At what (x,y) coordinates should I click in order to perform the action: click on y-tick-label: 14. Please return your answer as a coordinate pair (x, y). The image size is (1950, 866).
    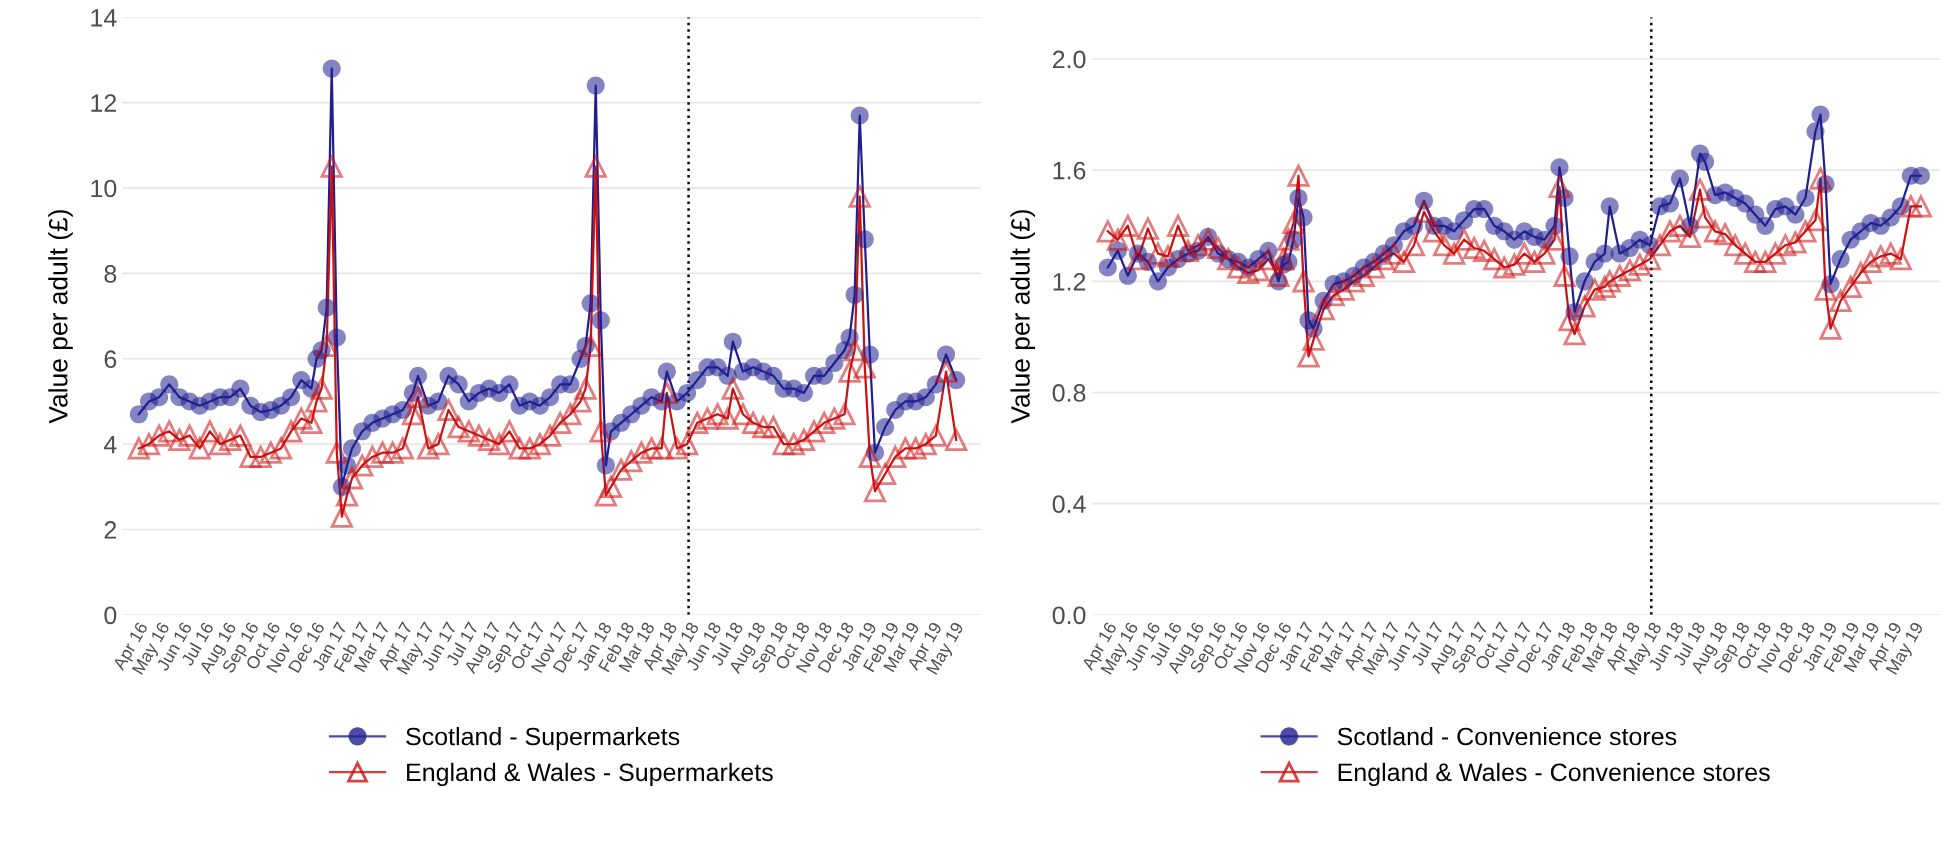
    Looking at the image, I should click on (104, 18).